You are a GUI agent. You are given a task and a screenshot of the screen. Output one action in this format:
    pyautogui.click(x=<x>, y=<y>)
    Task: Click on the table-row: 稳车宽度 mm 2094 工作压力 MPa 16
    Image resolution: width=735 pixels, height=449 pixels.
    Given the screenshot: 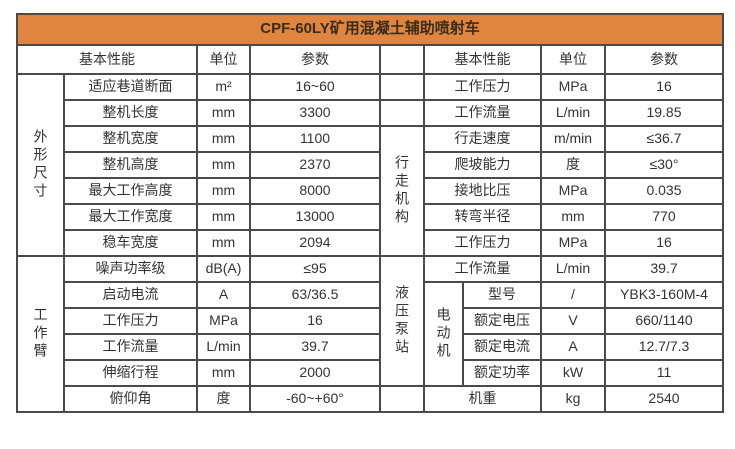 What is the action you would take?
    pyautogui.click(x=370, y=243)
    